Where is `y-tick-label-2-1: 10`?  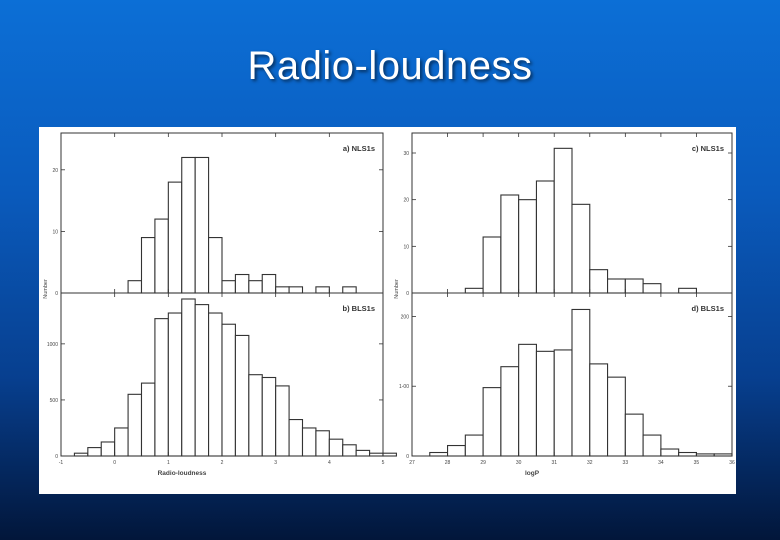 y-tick-label-2-1: 10 is located at coordinates (406, 247).